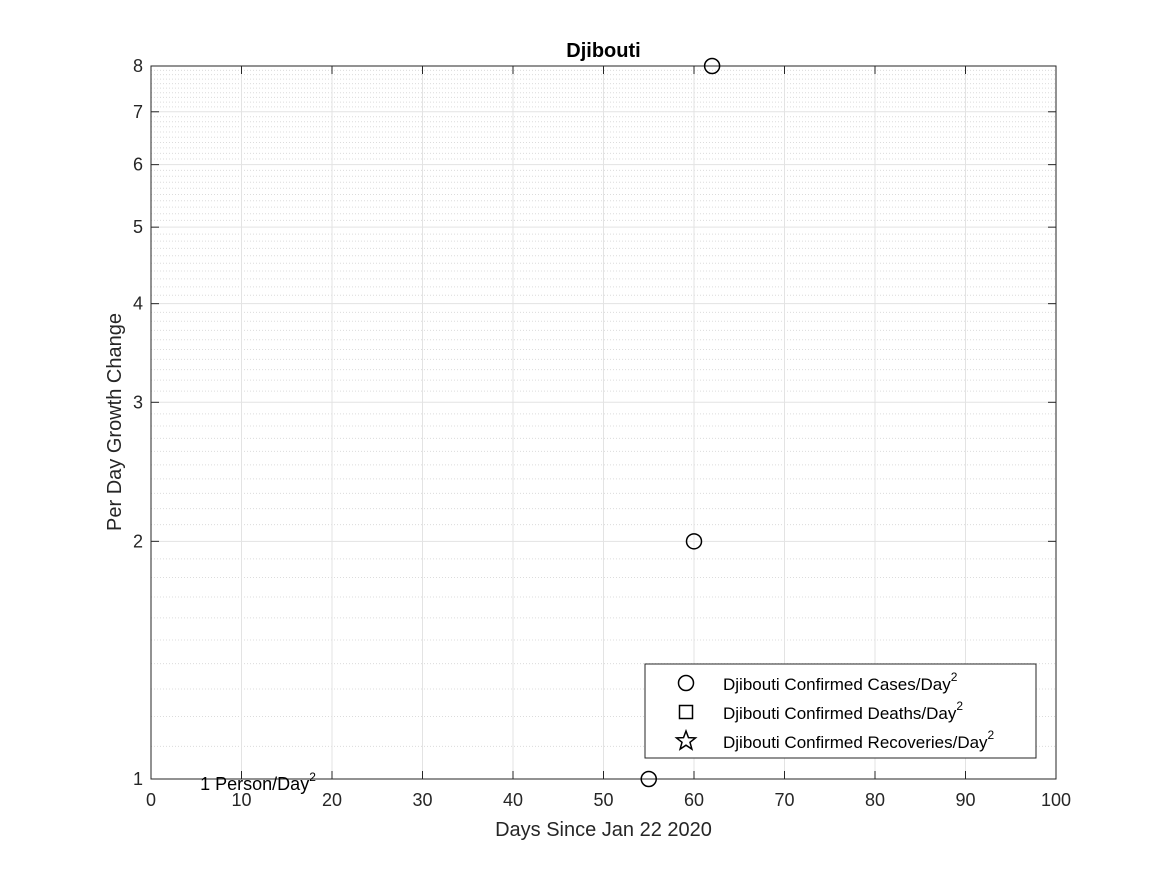  What do you see at coordinates (332, 800) in the screenshot?
I see `x-tick-label: 20` at bounding box center [332, 800].